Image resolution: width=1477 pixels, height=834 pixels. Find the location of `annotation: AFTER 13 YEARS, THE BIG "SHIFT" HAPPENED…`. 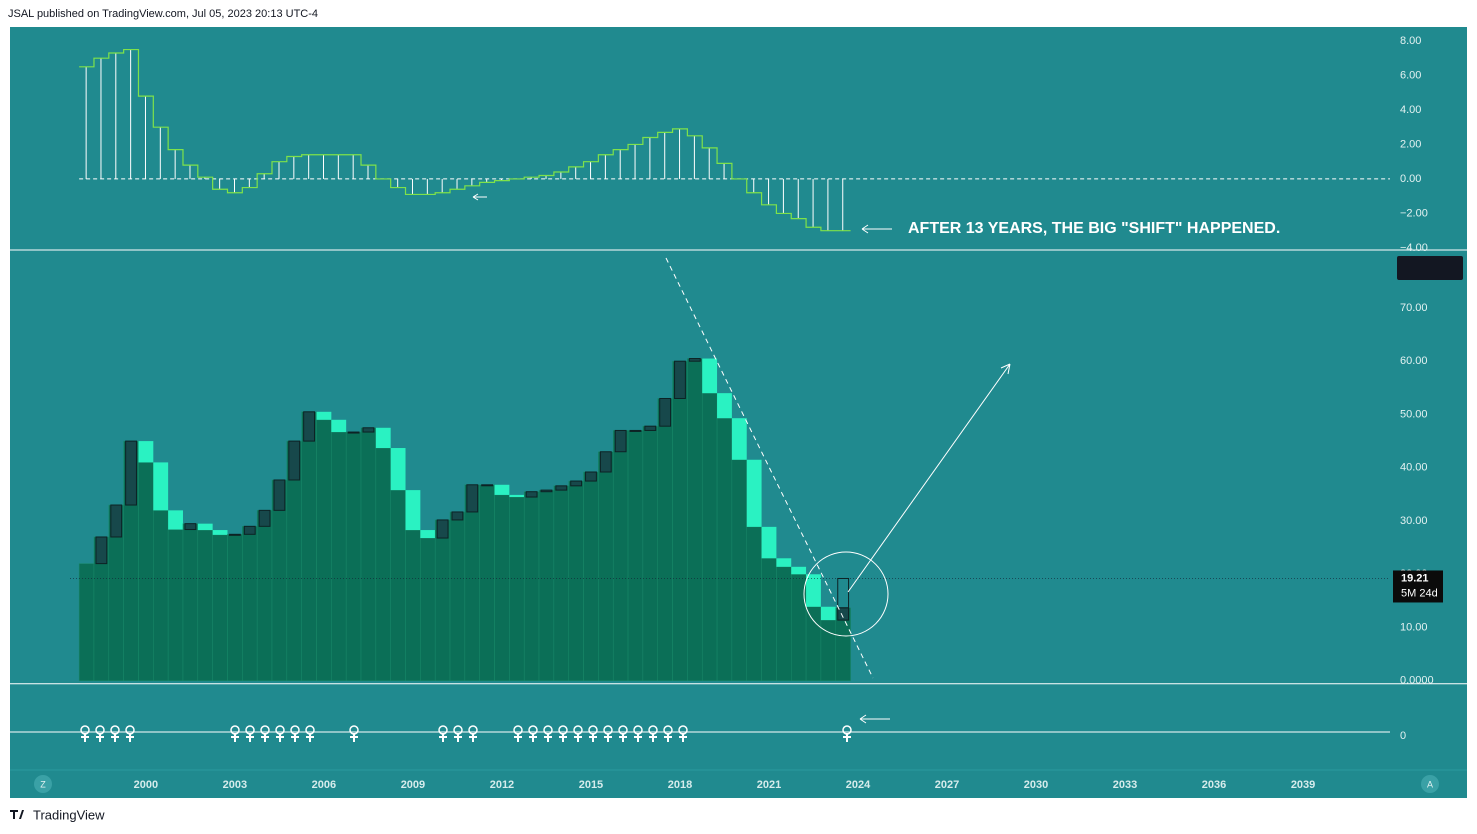

annotation: AFTER 13 YEARS, THE BIG "SHIFT" HAPPENED… is located at coordinates (1094, 228).